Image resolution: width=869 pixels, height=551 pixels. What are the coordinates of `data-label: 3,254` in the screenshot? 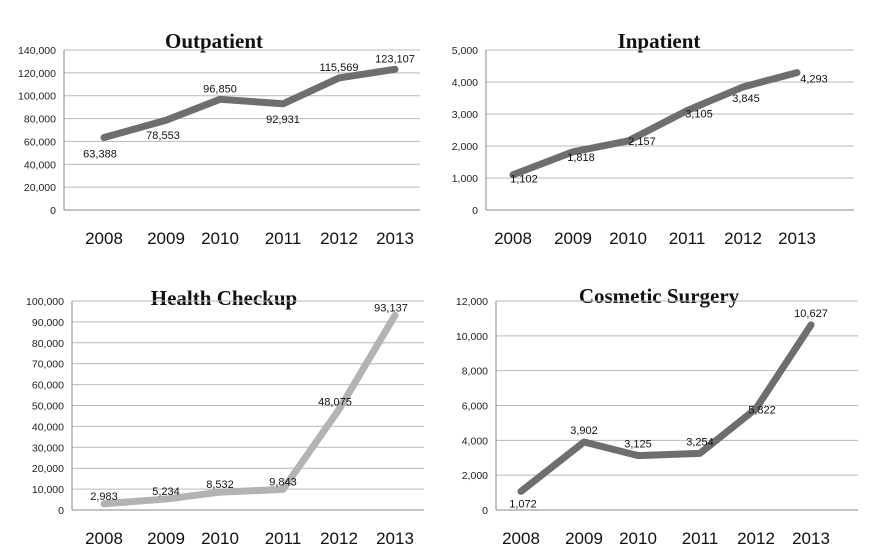 It's located at (700, 442).